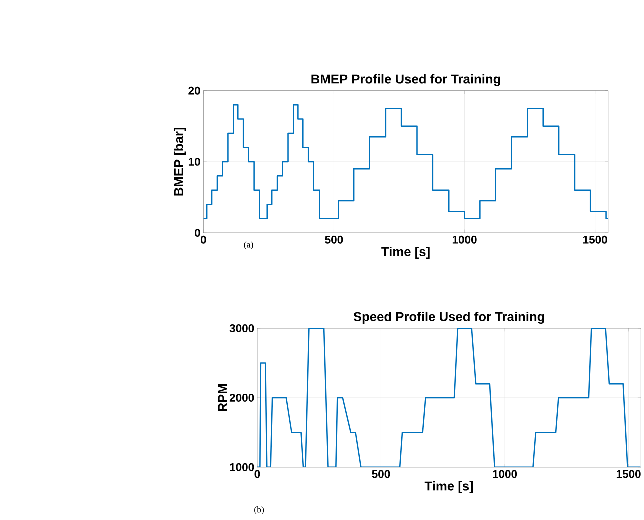  What do you see at coordinates (194, 90) in the screenshot?
I see `y-tick-label: 20` at bounding box center [194, 90].